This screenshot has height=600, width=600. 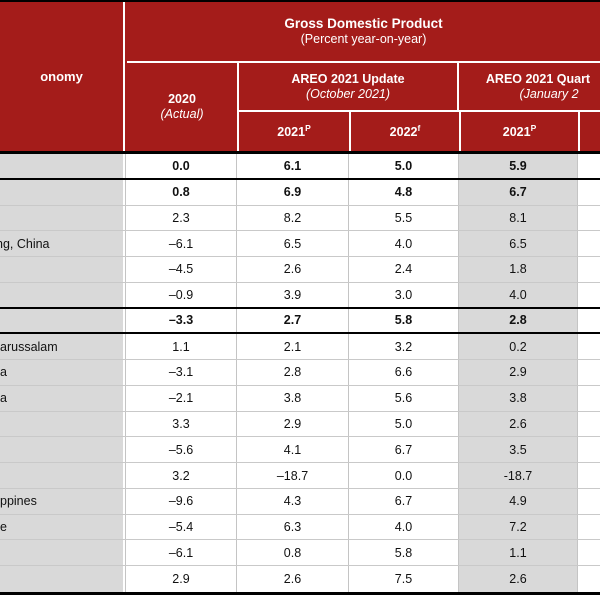 What do you see at coordinates (518, 347) in the screenshot?
I see `gdp-2021p-january-cell: 0.2` at bounding box center [518, 347].